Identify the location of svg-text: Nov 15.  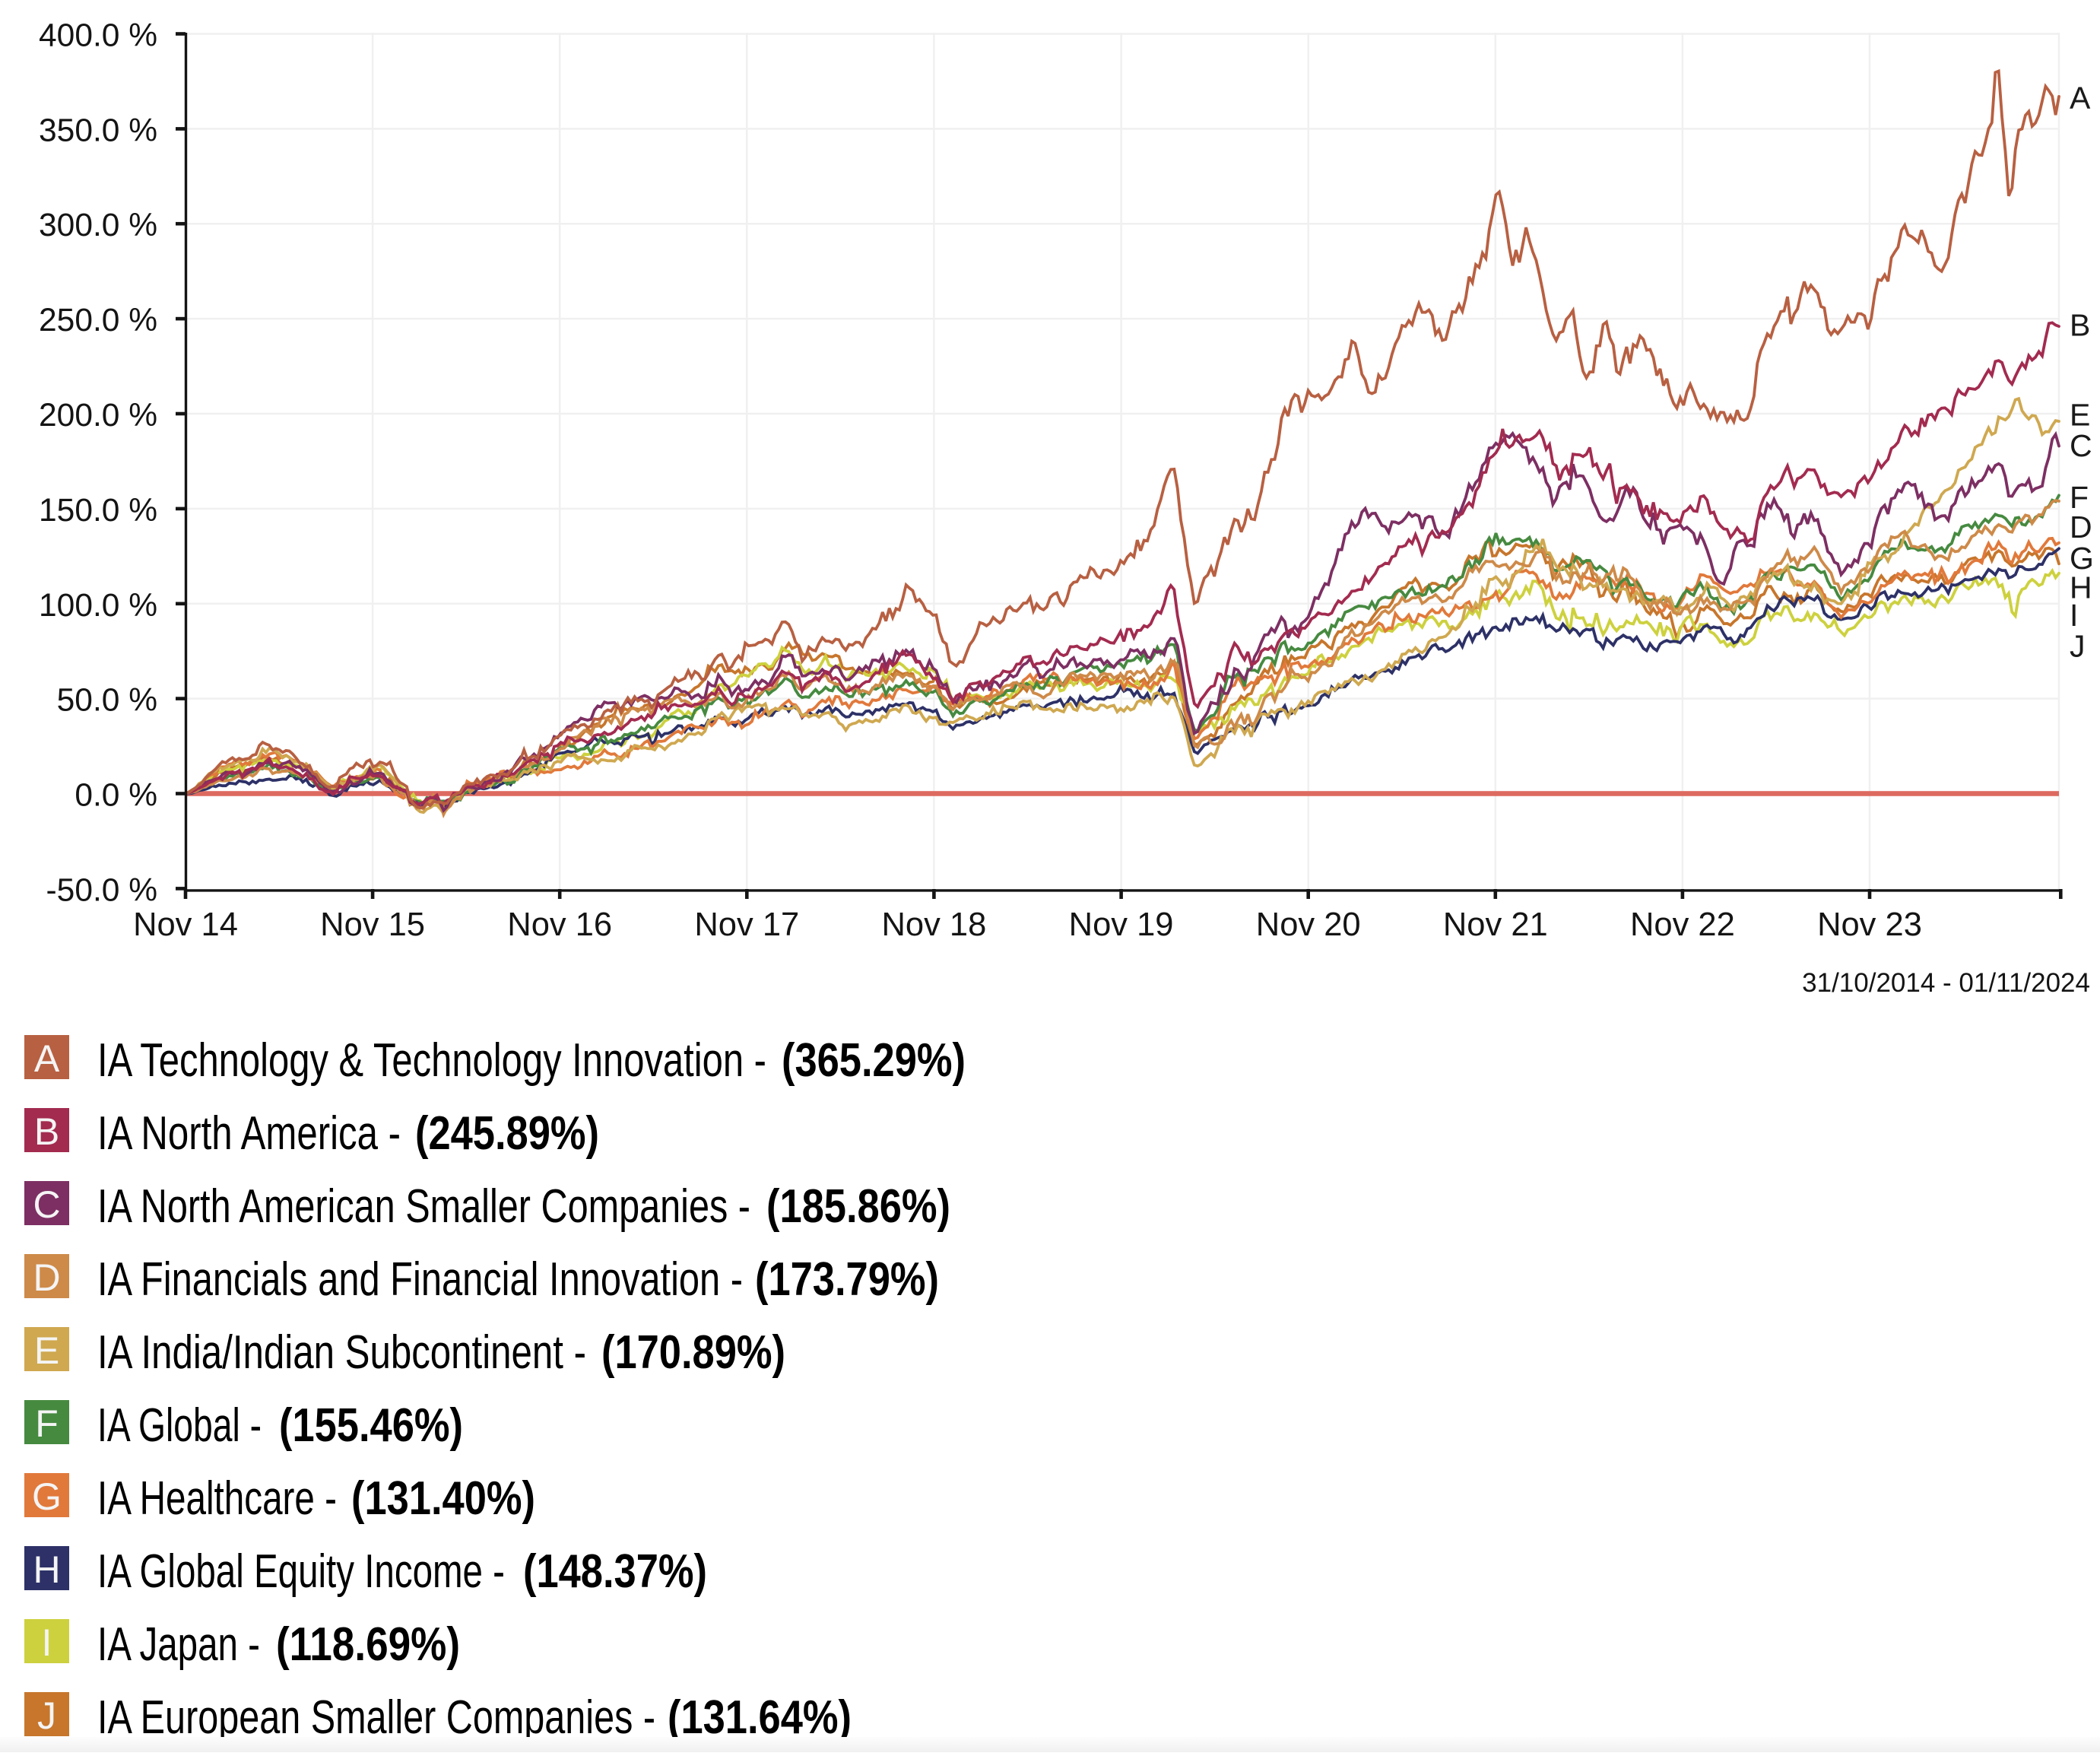
(373, 925).